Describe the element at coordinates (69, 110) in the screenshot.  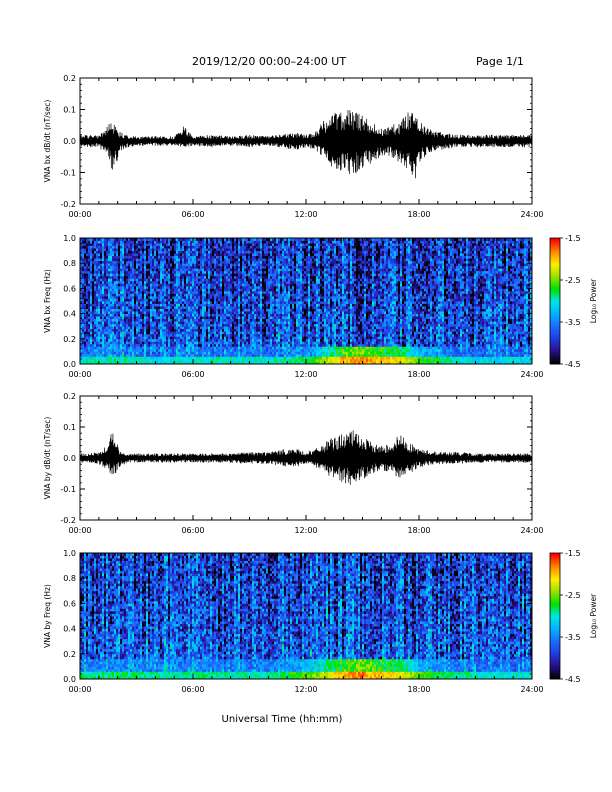
I see `y-tick-label: 0.1` at that location.